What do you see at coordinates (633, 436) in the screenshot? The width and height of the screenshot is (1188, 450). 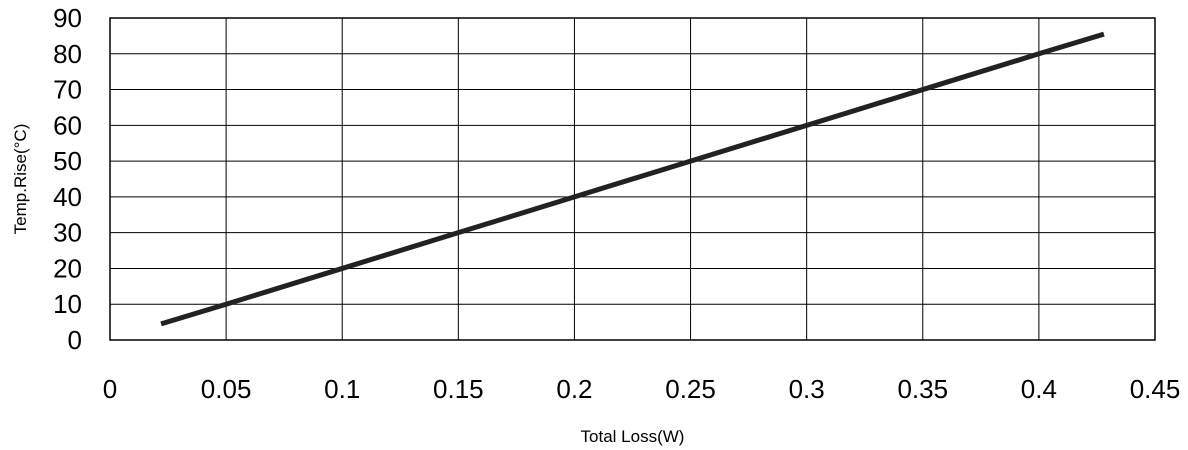 I see `x-axis-label: Total Loss(W)` at bounding box center [633, 436].